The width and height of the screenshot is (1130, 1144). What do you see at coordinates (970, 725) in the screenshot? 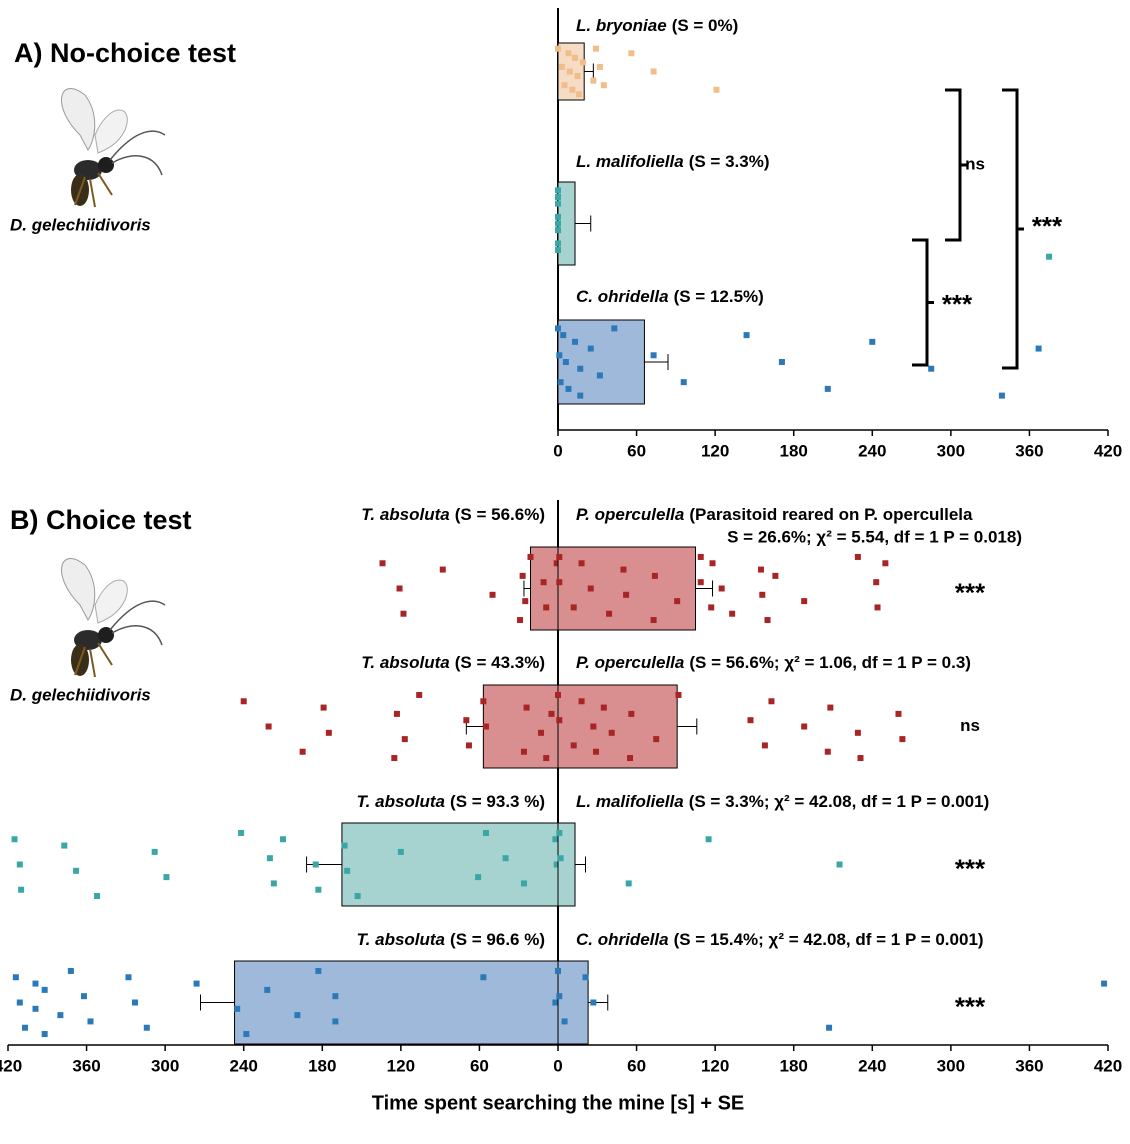
I see `significance-label: ns` at bounding box center [970, 725].